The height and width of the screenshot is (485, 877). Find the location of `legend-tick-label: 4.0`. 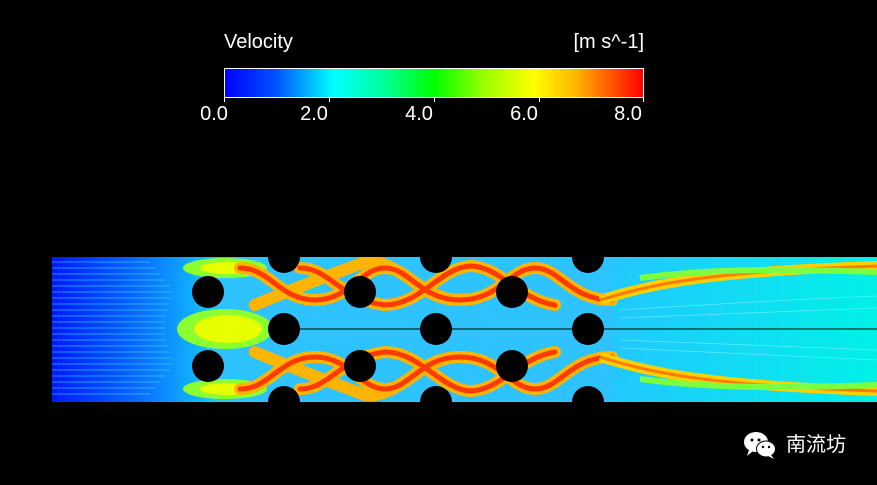

legend-tick-label: 4.0 is located at coordinates (419, 114).